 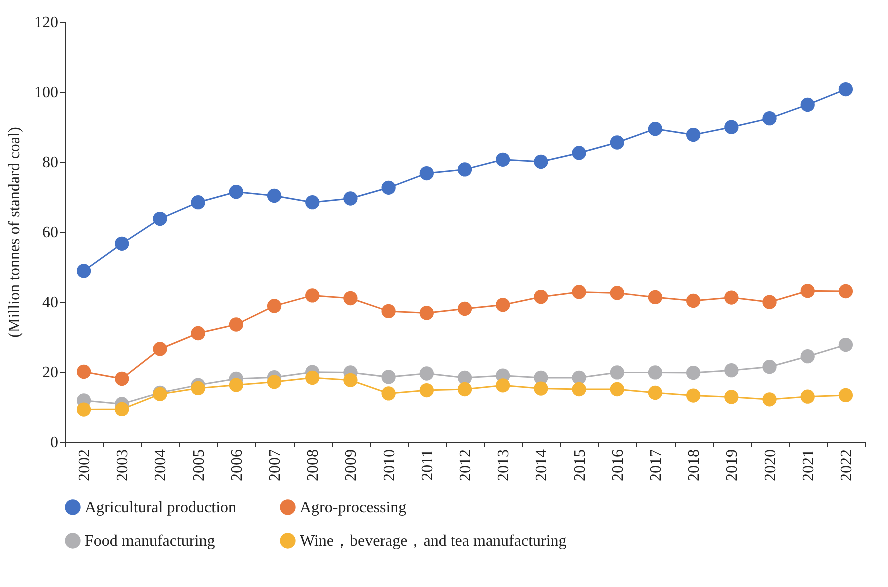 What do you see at coordinates (389, 466) in the screenshot?
I see `x-tick-label: 2010` at bounding box center [389, 466].